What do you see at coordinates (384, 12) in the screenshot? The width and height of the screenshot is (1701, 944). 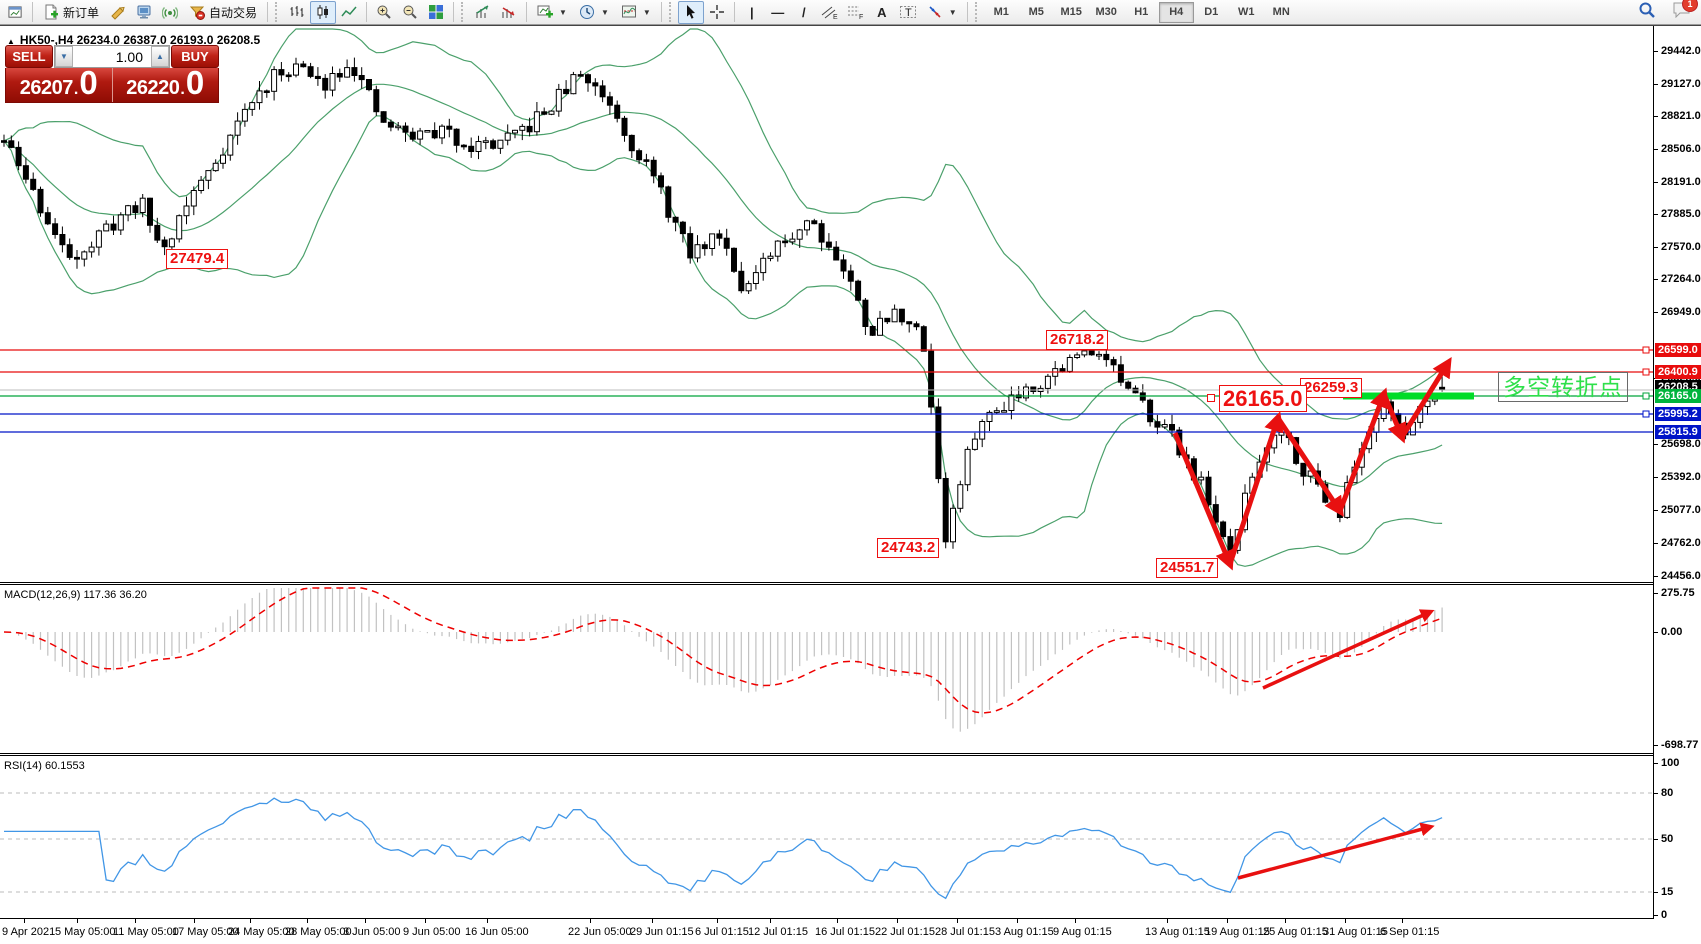 I see `zoom-in-icon` at bounding box center [384, 12].